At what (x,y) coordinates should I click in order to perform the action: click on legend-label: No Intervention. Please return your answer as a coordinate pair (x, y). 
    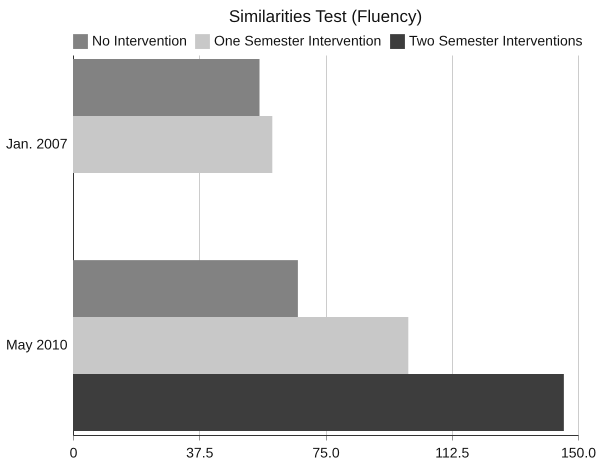
    Looking at the image, I should click on (139, 40).